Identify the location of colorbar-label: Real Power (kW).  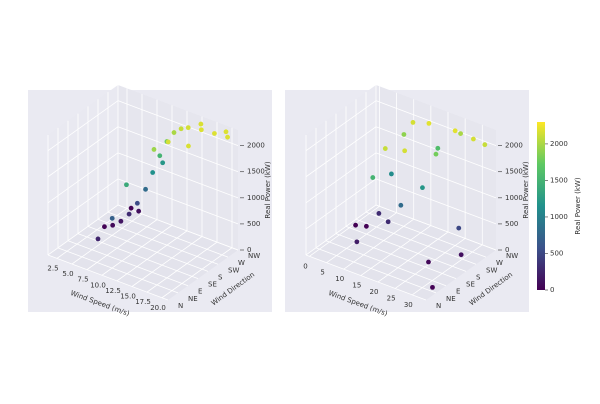
(578, 205).